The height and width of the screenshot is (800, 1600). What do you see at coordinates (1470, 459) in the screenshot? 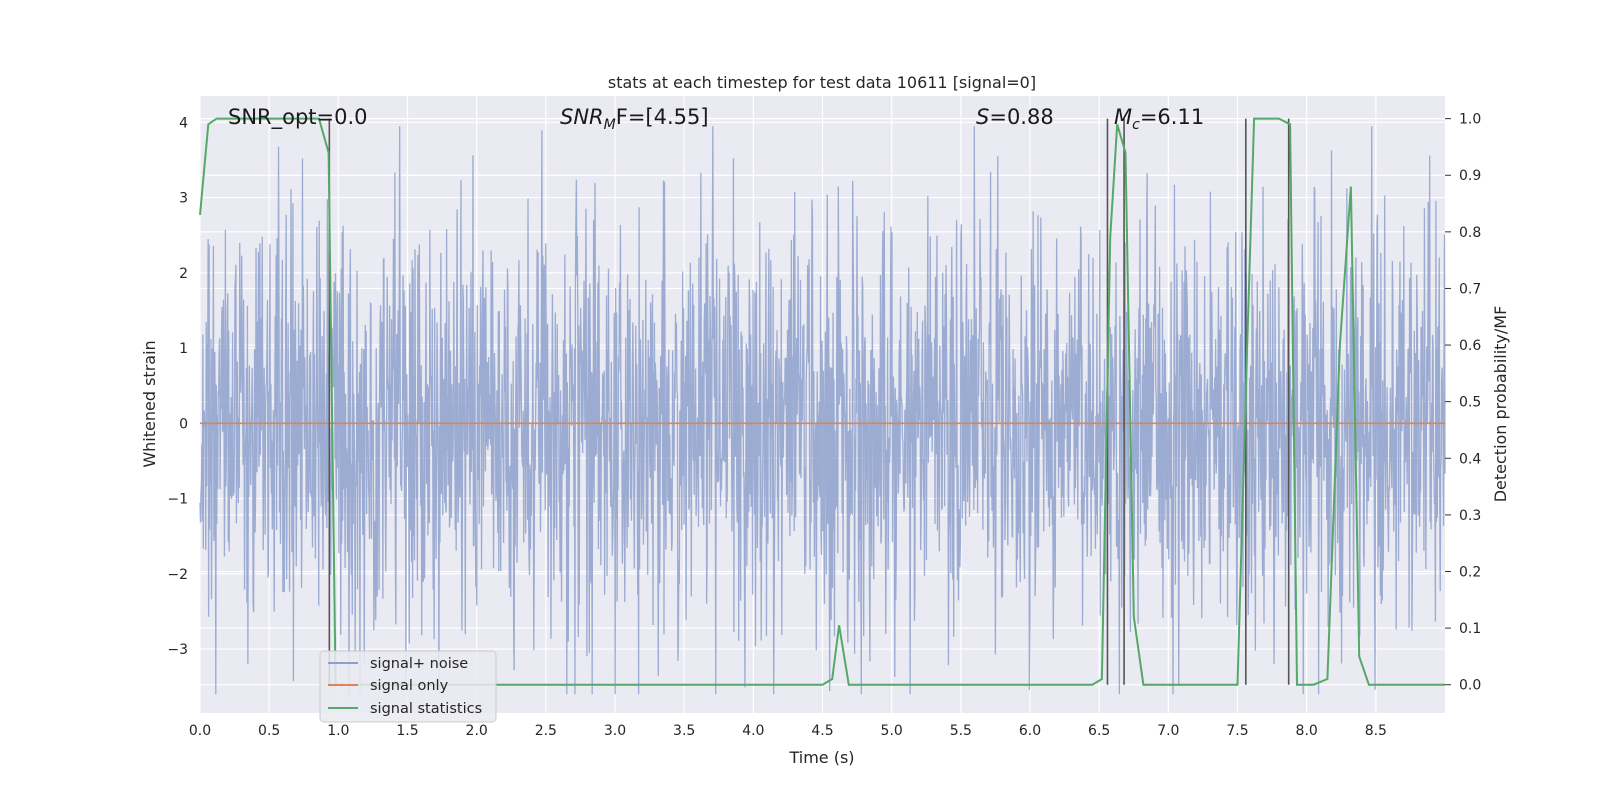
I see `right-y-tick-label: 0.4` at bounding box center [1470, 459].